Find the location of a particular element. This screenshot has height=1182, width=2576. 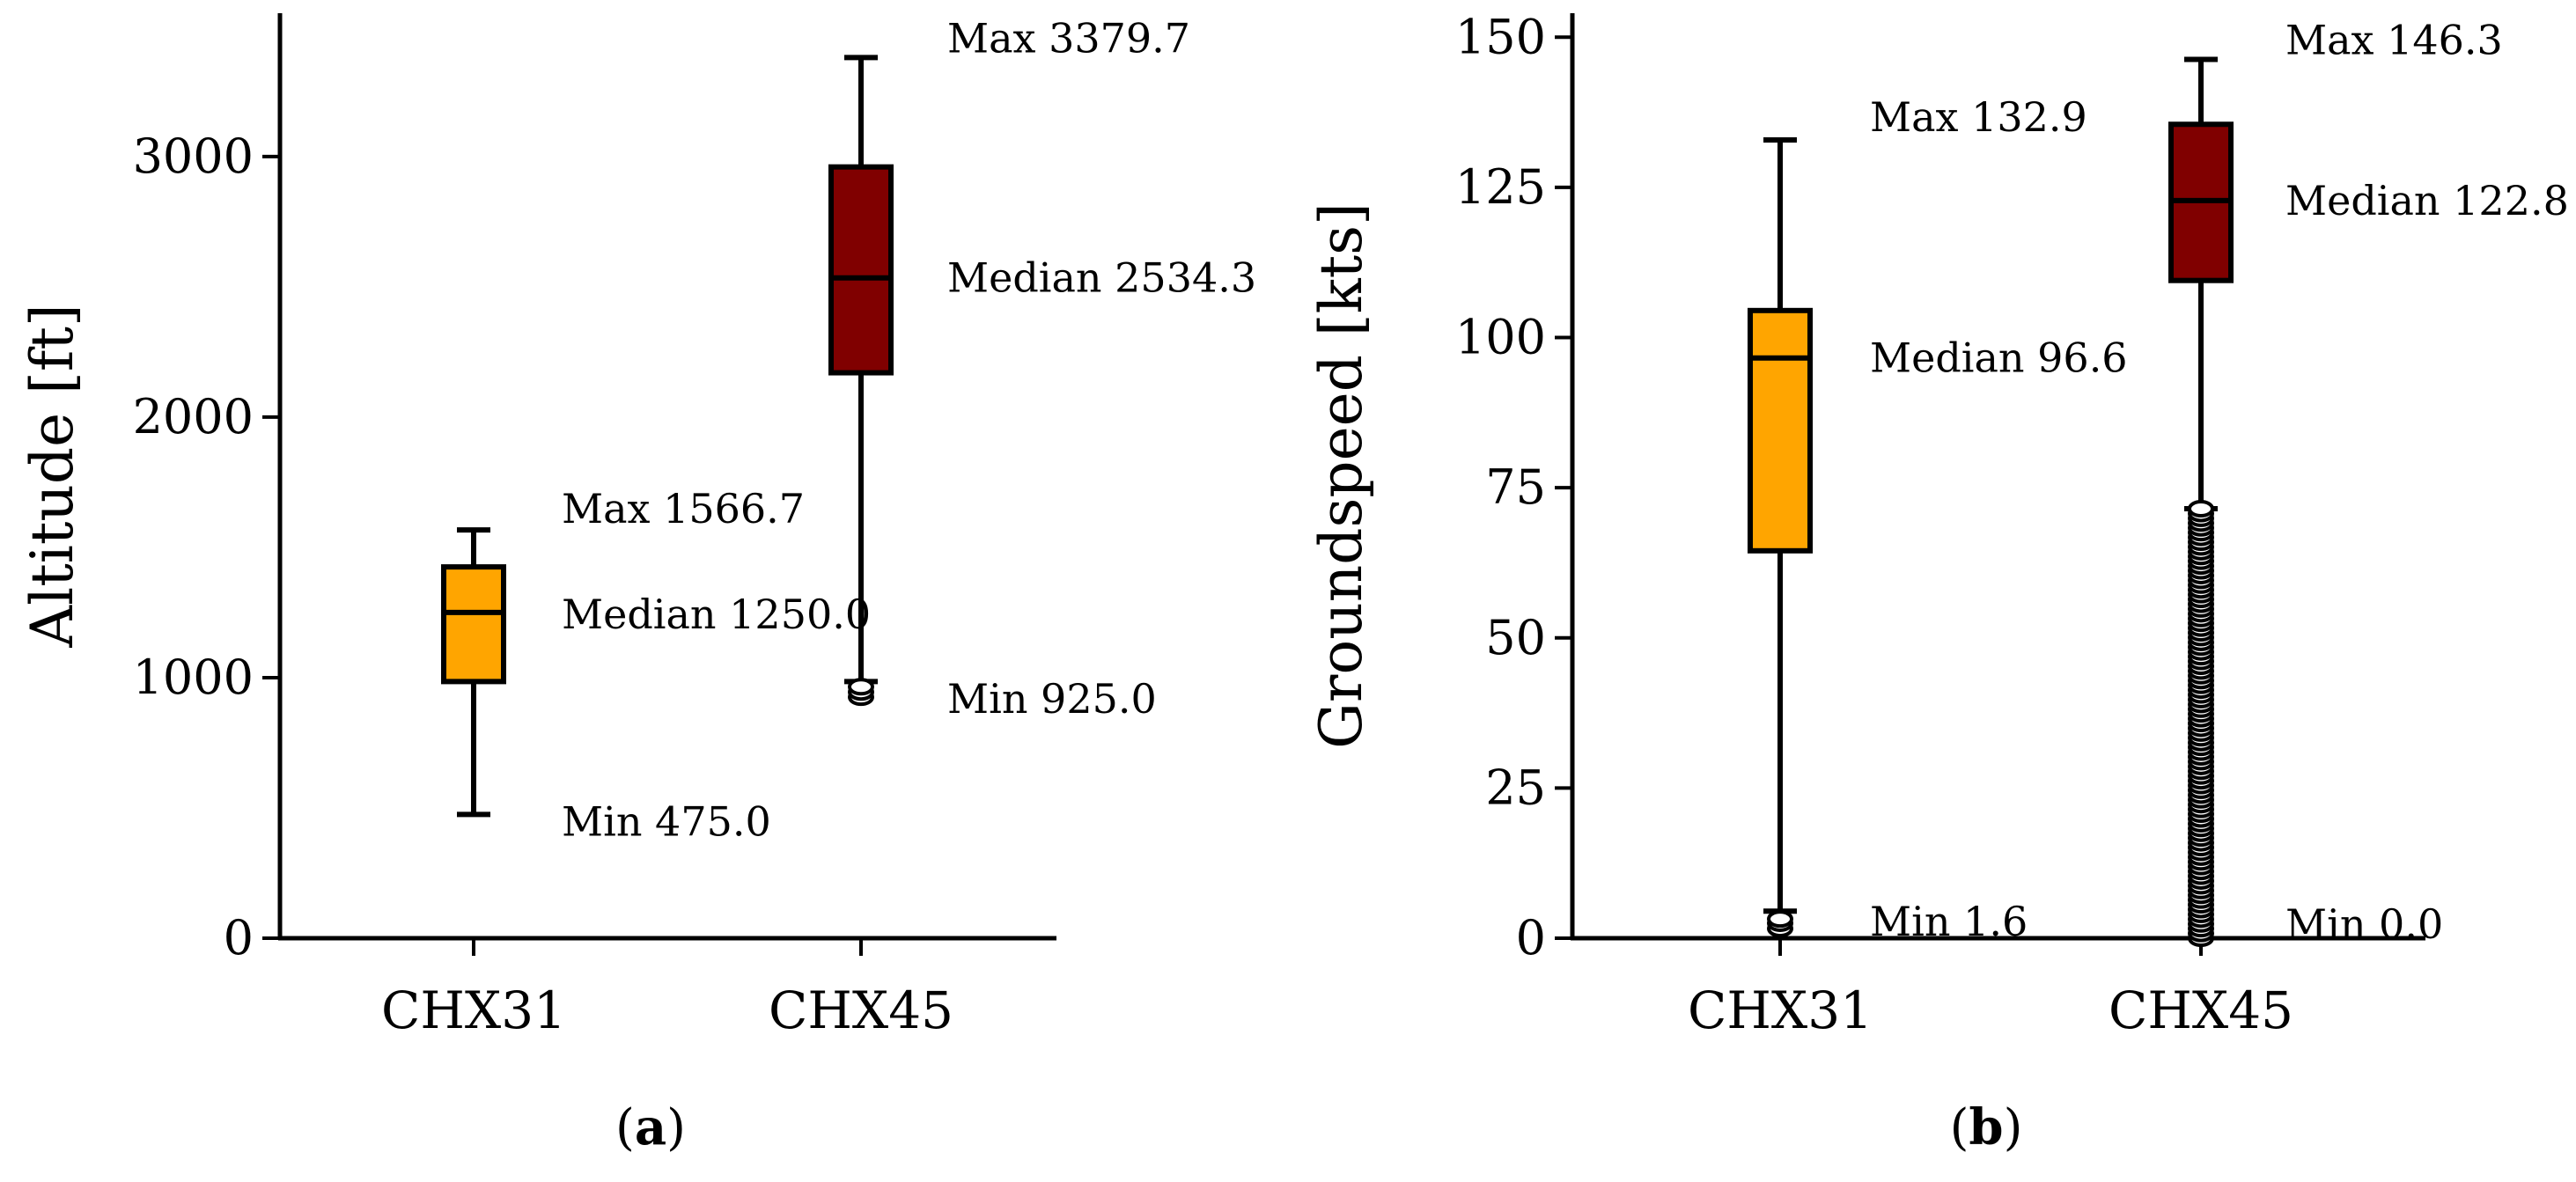

box-chx31: CHX31 Max 132.9 Median 96.6 Min 1.6 is located at coordinates (1908, 566).